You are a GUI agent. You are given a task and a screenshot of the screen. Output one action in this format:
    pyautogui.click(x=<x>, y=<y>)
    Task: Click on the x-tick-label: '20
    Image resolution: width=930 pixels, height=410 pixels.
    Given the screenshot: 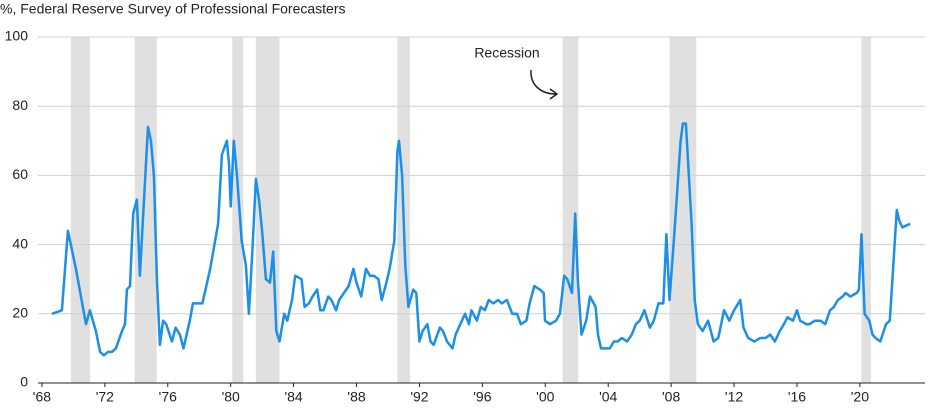 What is the action you would take?
    pyautogui.click(x=860, y=397)
    